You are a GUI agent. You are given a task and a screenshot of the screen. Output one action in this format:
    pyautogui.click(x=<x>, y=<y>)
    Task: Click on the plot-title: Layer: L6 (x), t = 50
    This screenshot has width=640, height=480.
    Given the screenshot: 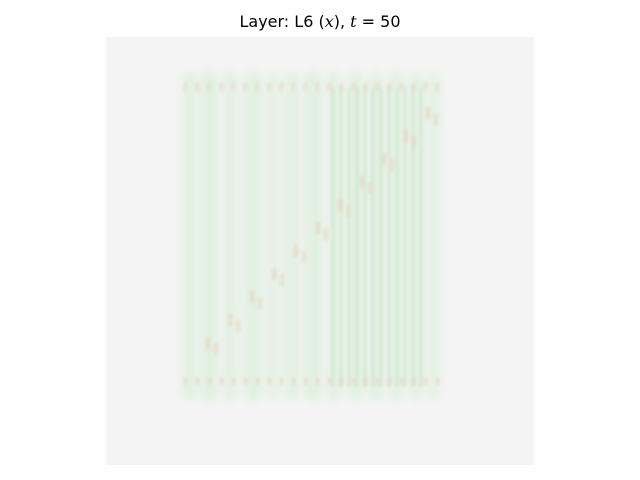 What is the action you would take?
    pyautogui.click(x=320, y=21)
    